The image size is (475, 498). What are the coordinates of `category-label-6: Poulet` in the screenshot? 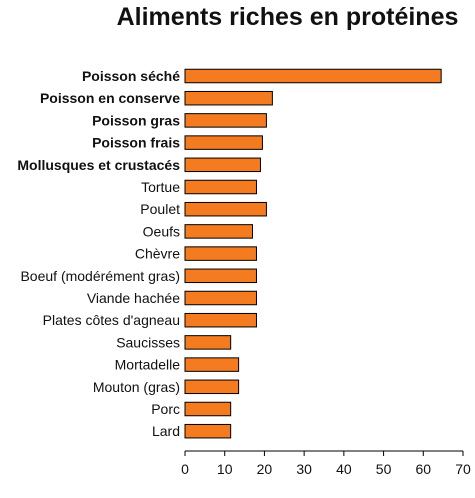 It's located at (160, 209).